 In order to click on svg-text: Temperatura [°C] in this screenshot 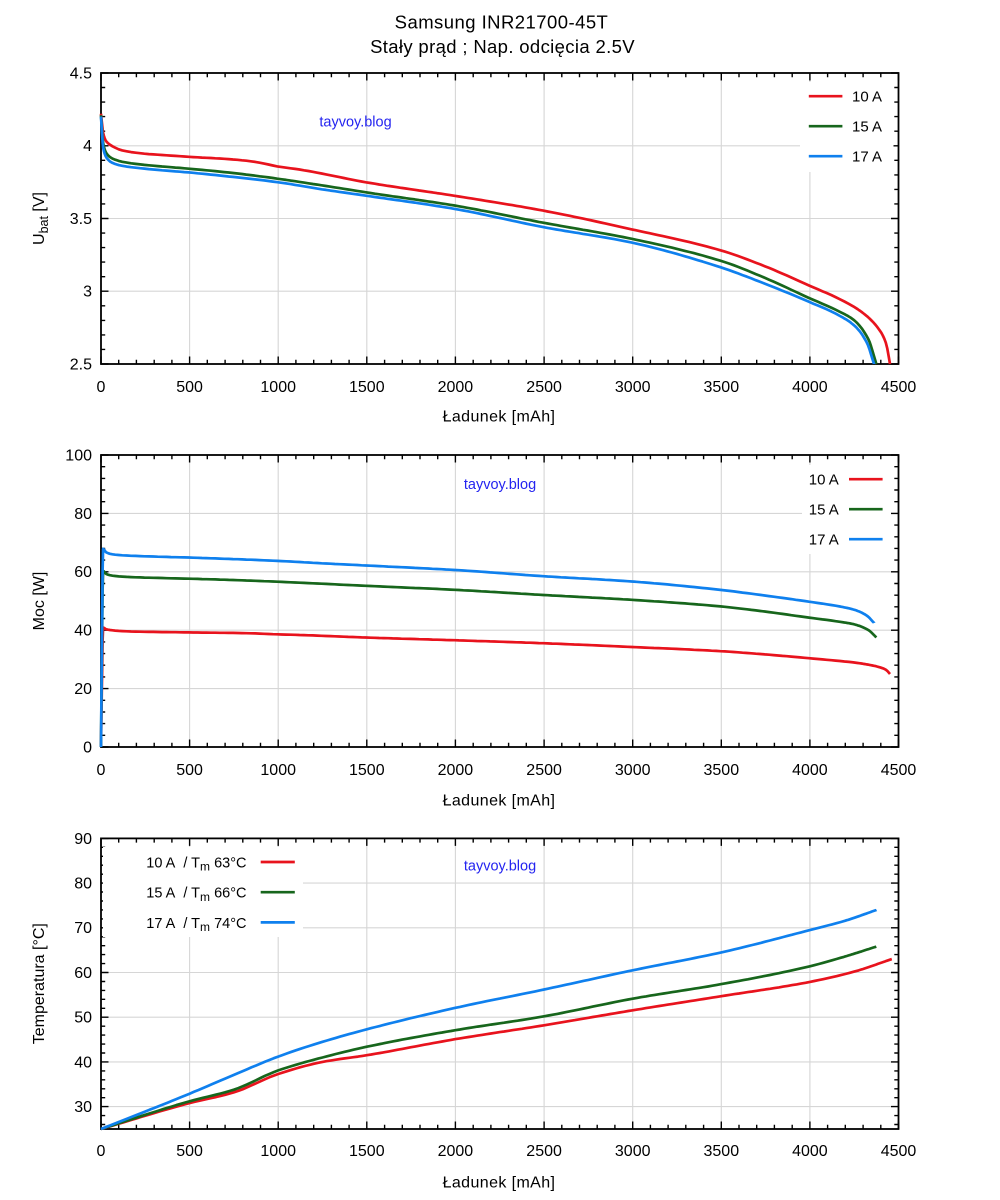, I will do `click(39, 983)`.